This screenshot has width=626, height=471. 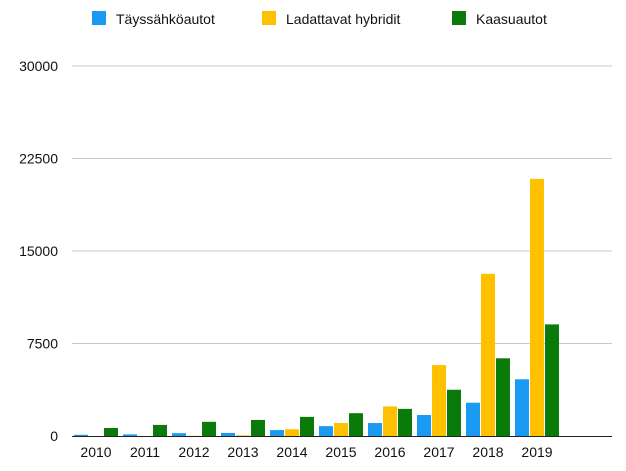 I want to click on x-tick-label: 2013, so click(x=242, y=452).